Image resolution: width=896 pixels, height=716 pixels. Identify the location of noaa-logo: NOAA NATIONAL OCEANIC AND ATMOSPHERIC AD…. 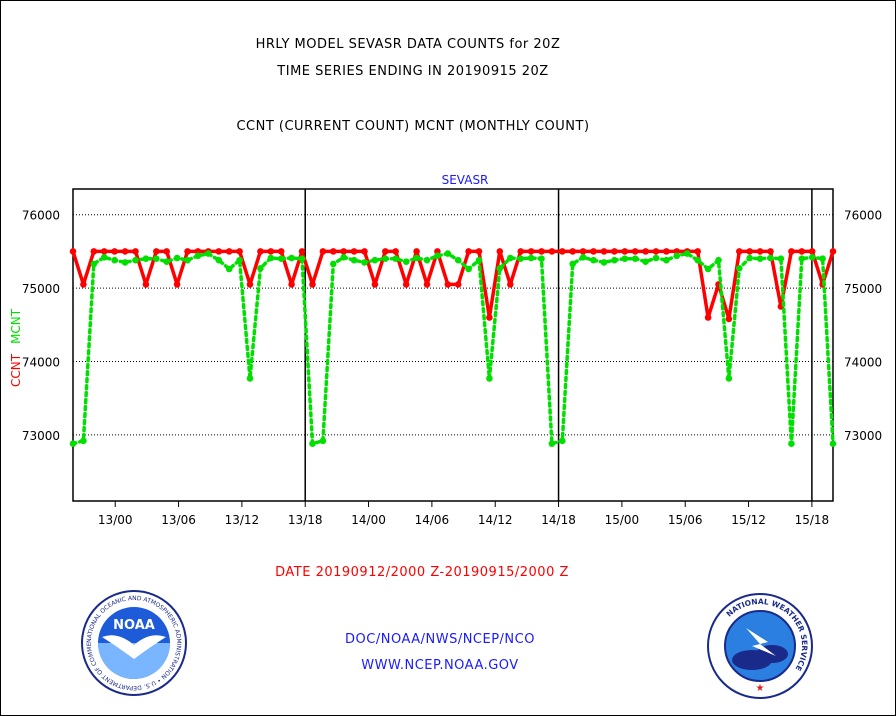
(133, 642).